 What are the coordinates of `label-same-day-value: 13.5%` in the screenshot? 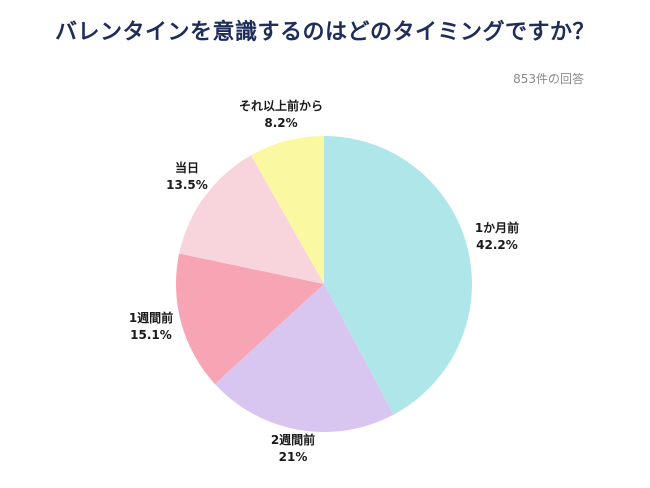 It's located at (187, 185).